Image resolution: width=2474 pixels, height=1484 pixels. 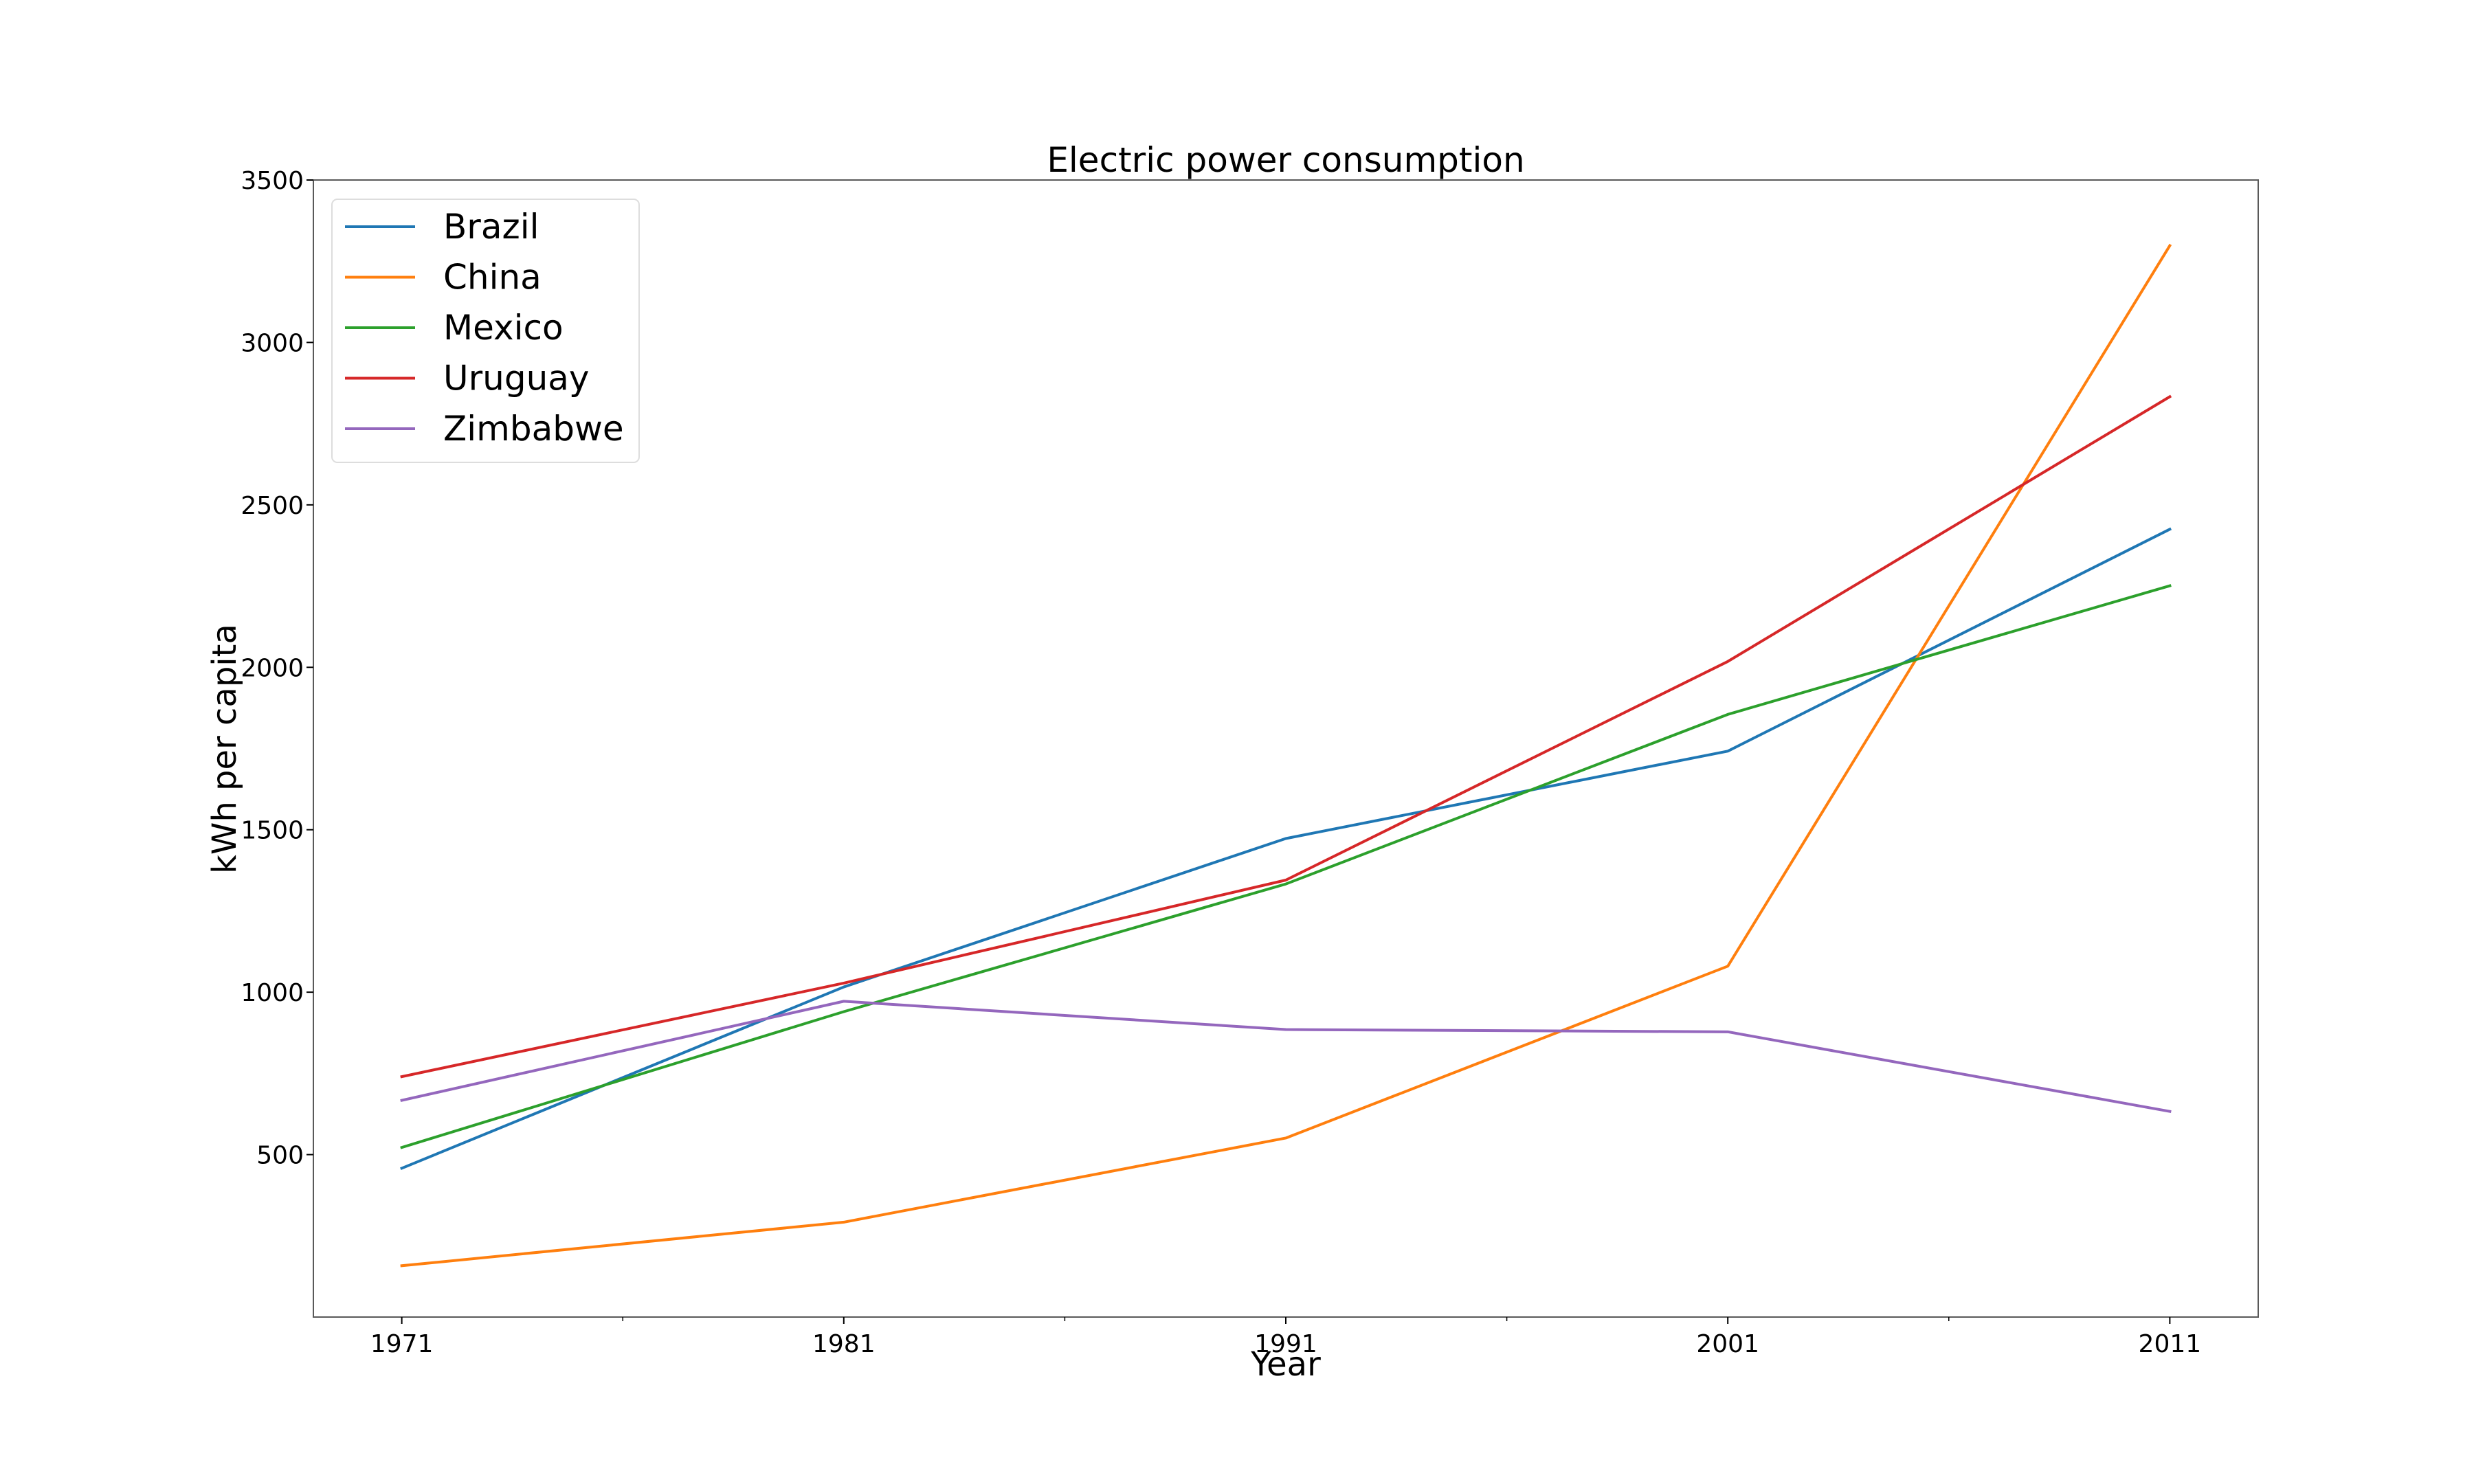 What do you see at coordinates (503, 328) in the screenshot?
I see `legend-label-mexico: Mexico` at bounding box center [503, 328].